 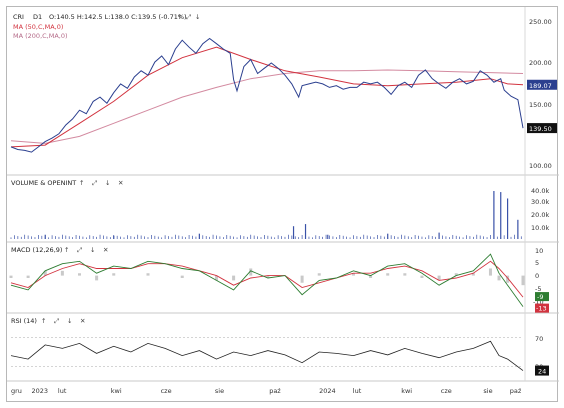 I want to click on macd-tick: 0, so click(x=537, y=276).